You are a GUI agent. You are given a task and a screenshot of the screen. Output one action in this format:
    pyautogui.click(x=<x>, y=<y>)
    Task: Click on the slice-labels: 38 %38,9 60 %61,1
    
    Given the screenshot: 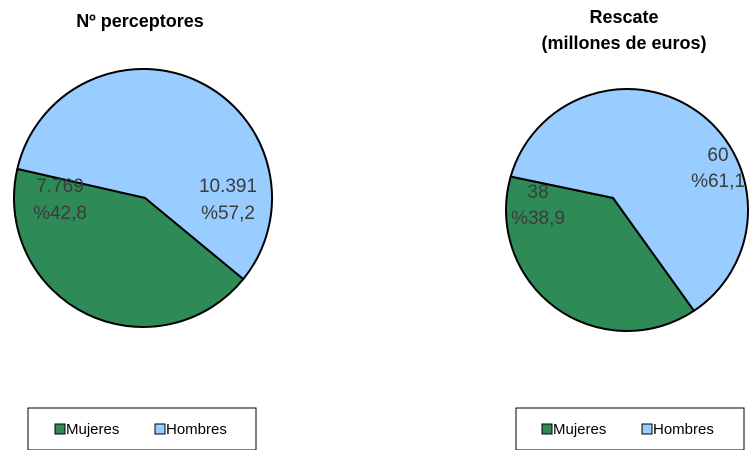 What is the action you would take?
    pyautogui.click(x=628, y=187)
    